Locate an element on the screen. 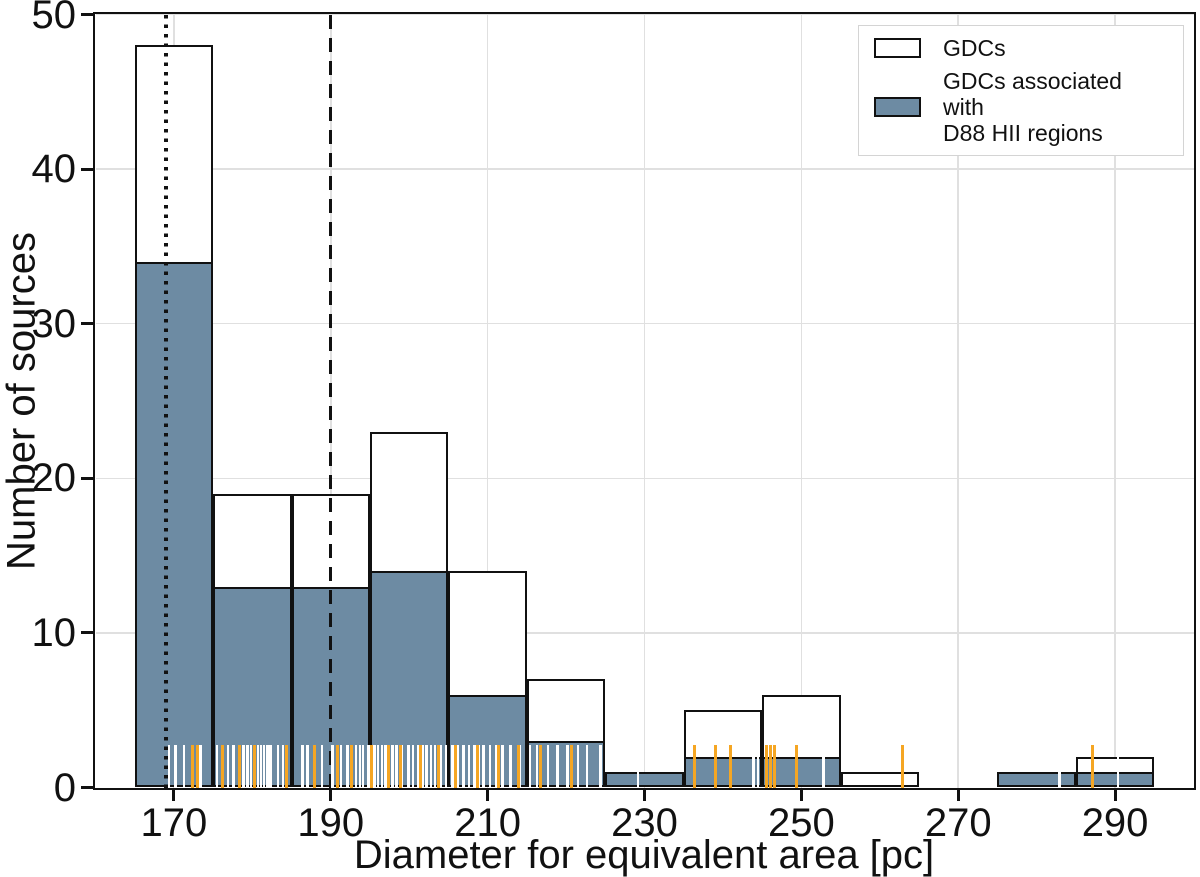 This screenshot has width=1200, height=877. x-tick-label: 250 is located at coordinates (801, 823).